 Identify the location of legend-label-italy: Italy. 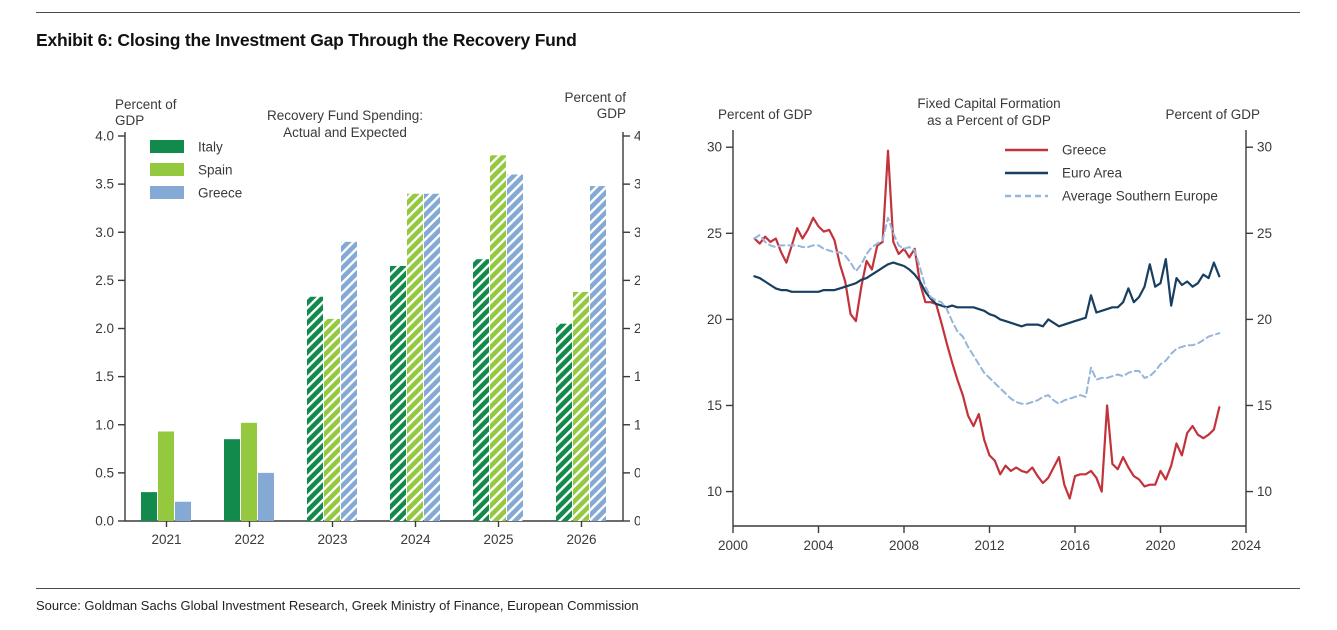
(210, 147).